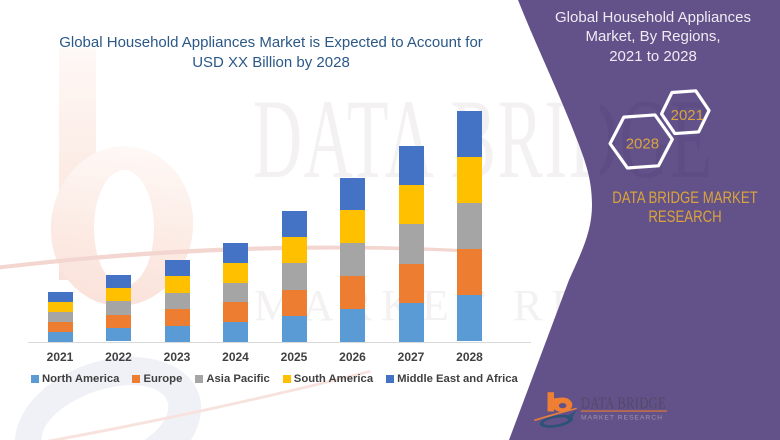 This screenshot has height=440, width=780. What do you see at coordinates (621, 417) in the screenshot?
I see `svg-text: MARKET RESEARCH` at bounding box center [621, 417].